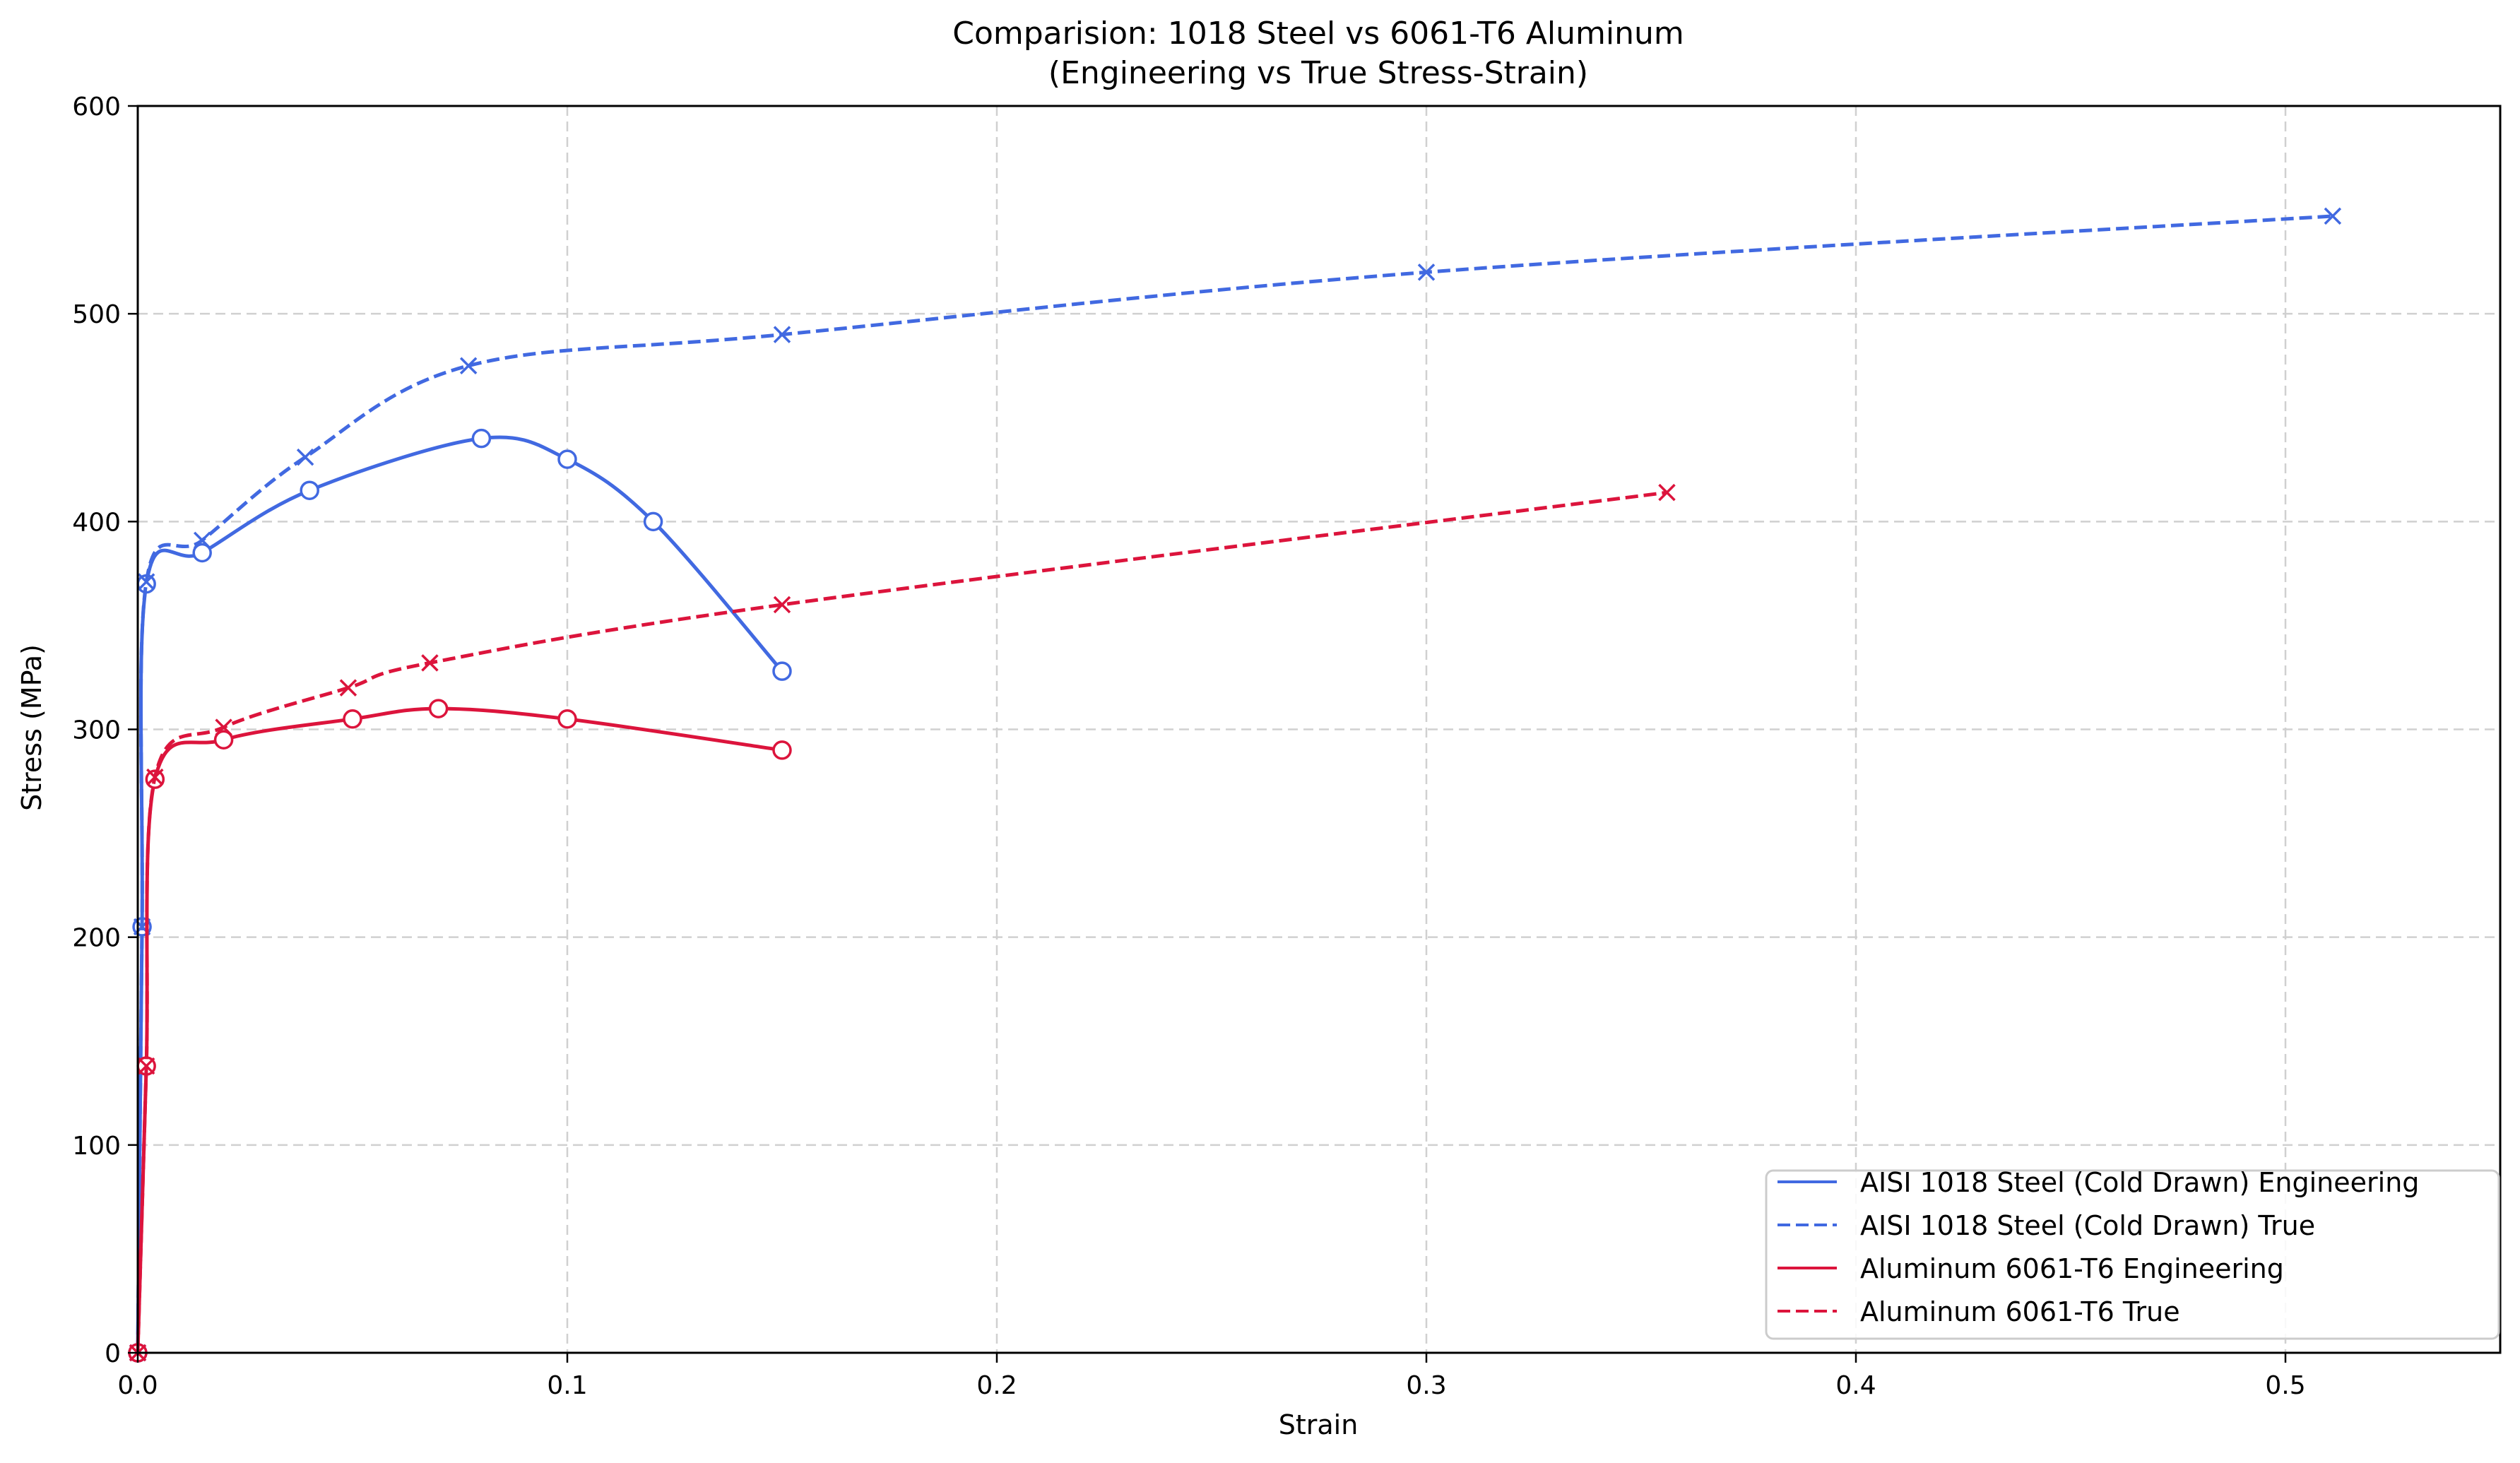  I want to click on y-axis-ticks: 0 100 200 300 400 500 600, so click(105, 730).